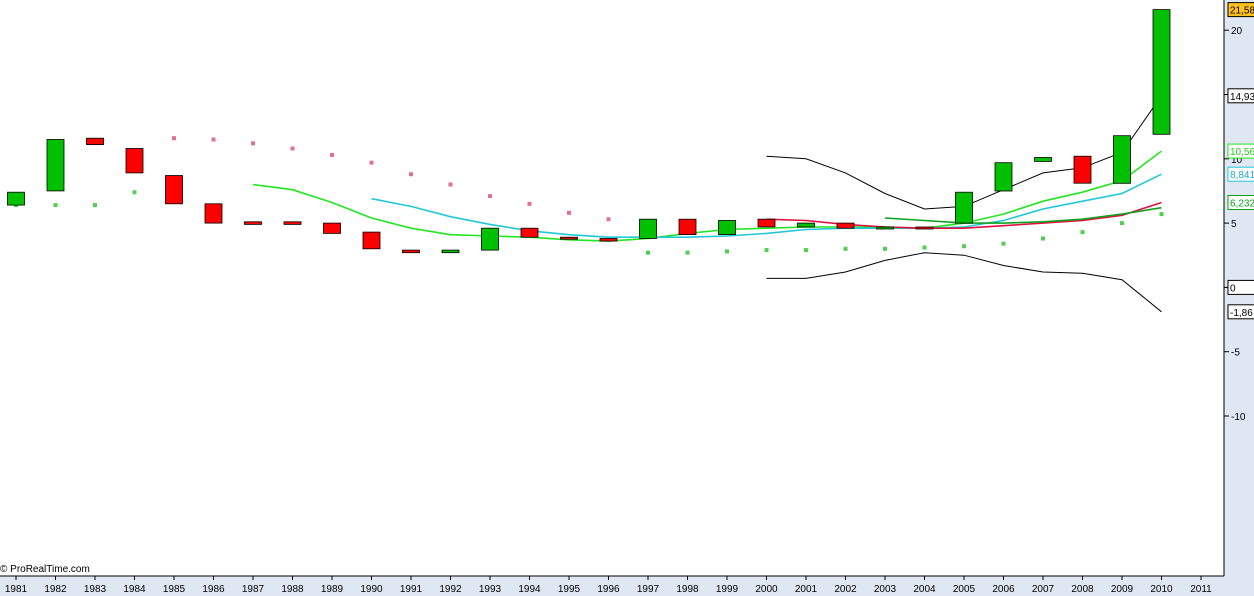 Image resolution: width=1254 pixels, height=596 pixels. What do you see at coordinates (95, 589) in the screenshot?
I see `x-tick-label: 1983` at bounding box center [95, 589].